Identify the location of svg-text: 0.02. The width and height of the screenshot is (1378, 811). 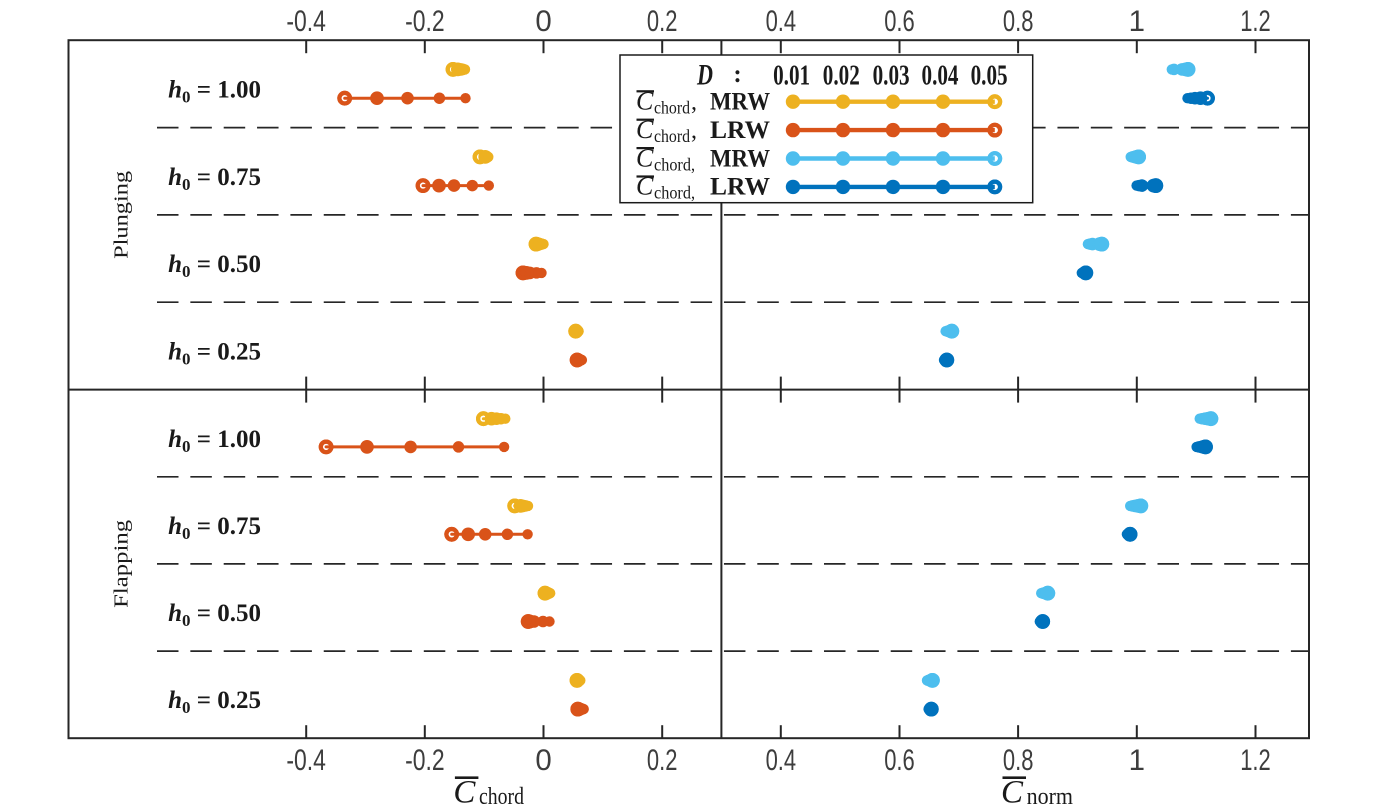
(841, 76).